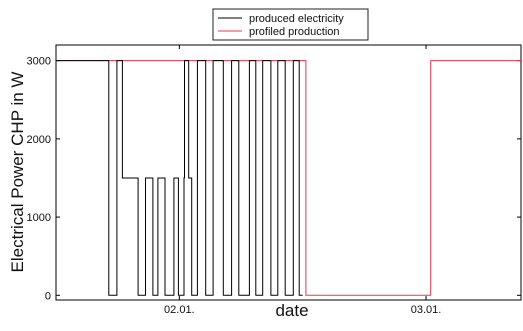 The width and height of the screenshot is (523, 331). Describe the element at coordinates (39, 218) in the screenshot. I see `y-tick-label: 1000` at that location.